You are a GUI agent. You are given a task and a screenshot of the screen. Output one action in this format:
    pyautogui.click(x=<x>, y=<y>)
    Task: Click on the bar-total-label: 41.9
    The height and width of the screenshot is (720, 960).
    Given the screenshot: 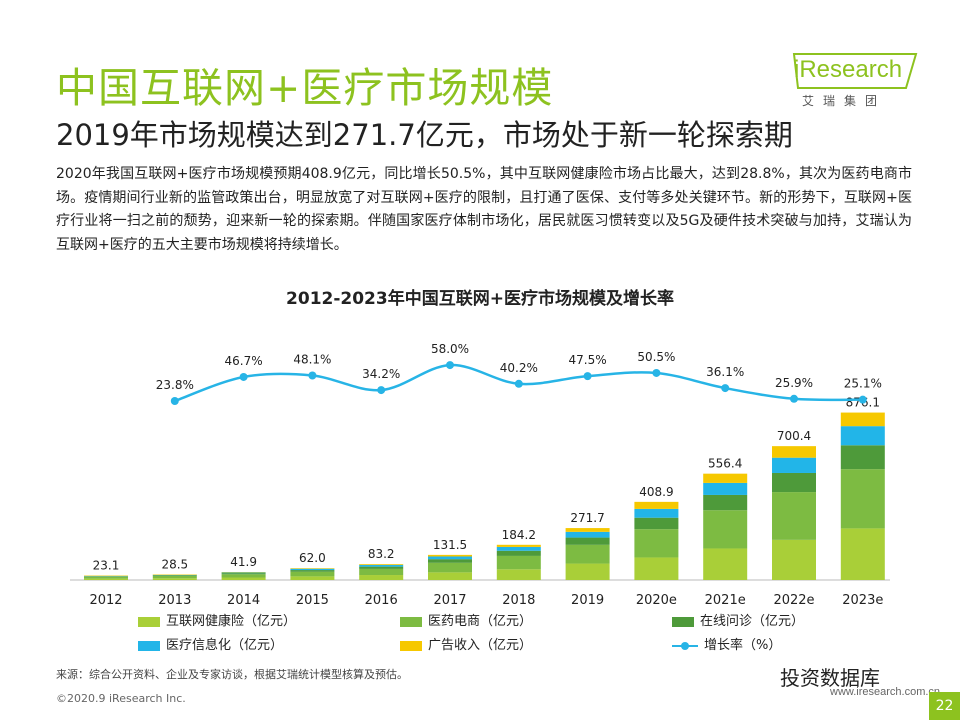 What is the action you would take?
    pyautogui.click(x=243, y=562)
    